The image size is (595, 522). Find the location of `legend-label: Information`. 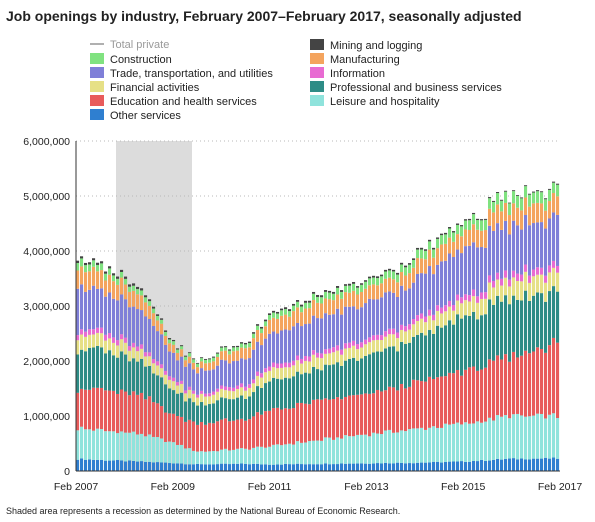

legend-label: Information is located at coordinates (358, 74).